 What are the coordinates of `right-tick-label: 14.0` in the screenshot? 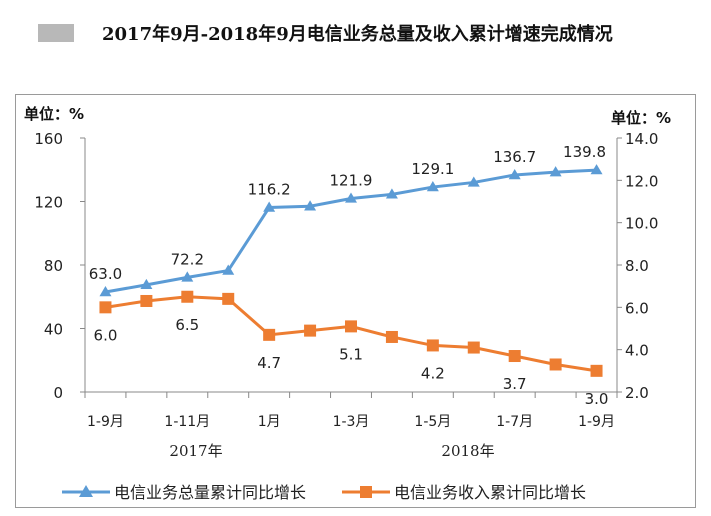 It's located at (641, 139).